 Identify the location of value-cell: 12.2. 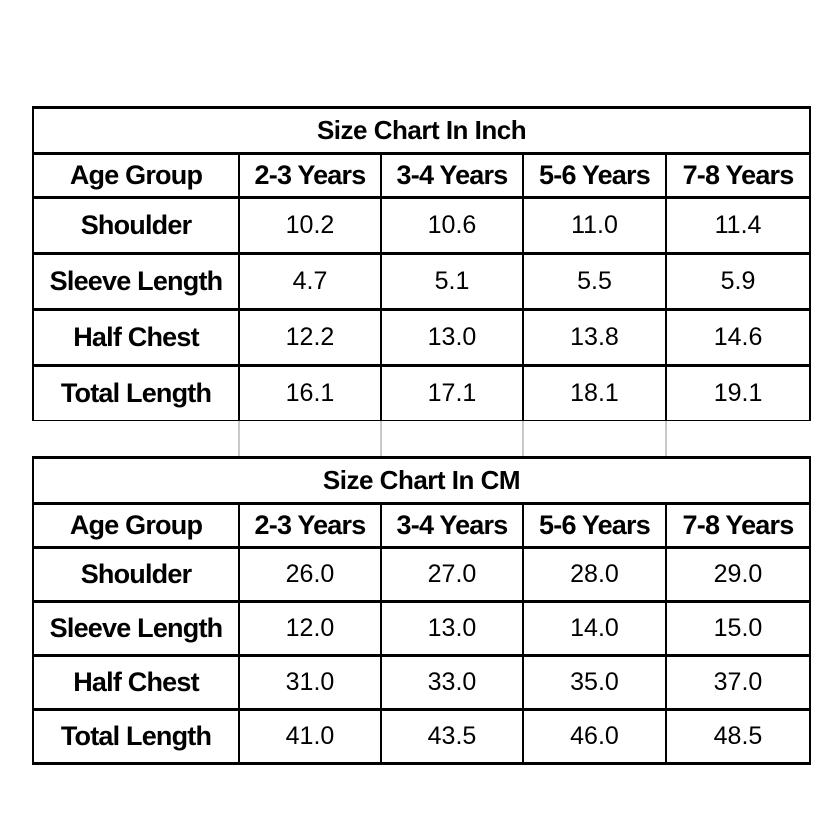
(310, 337).